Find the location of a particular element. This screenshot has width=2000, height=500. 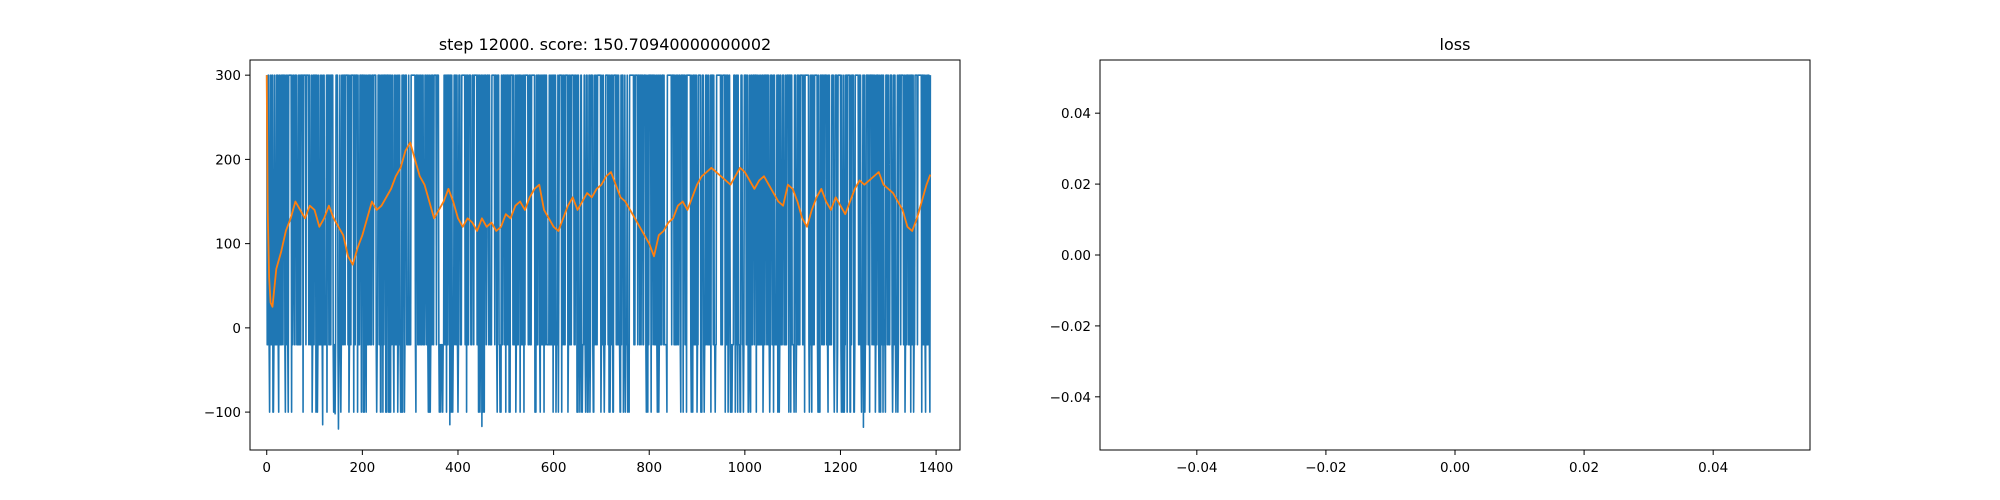

score-chart-title: step 12000. score: 150.70940000000002 is located at coordinates (605, 44).